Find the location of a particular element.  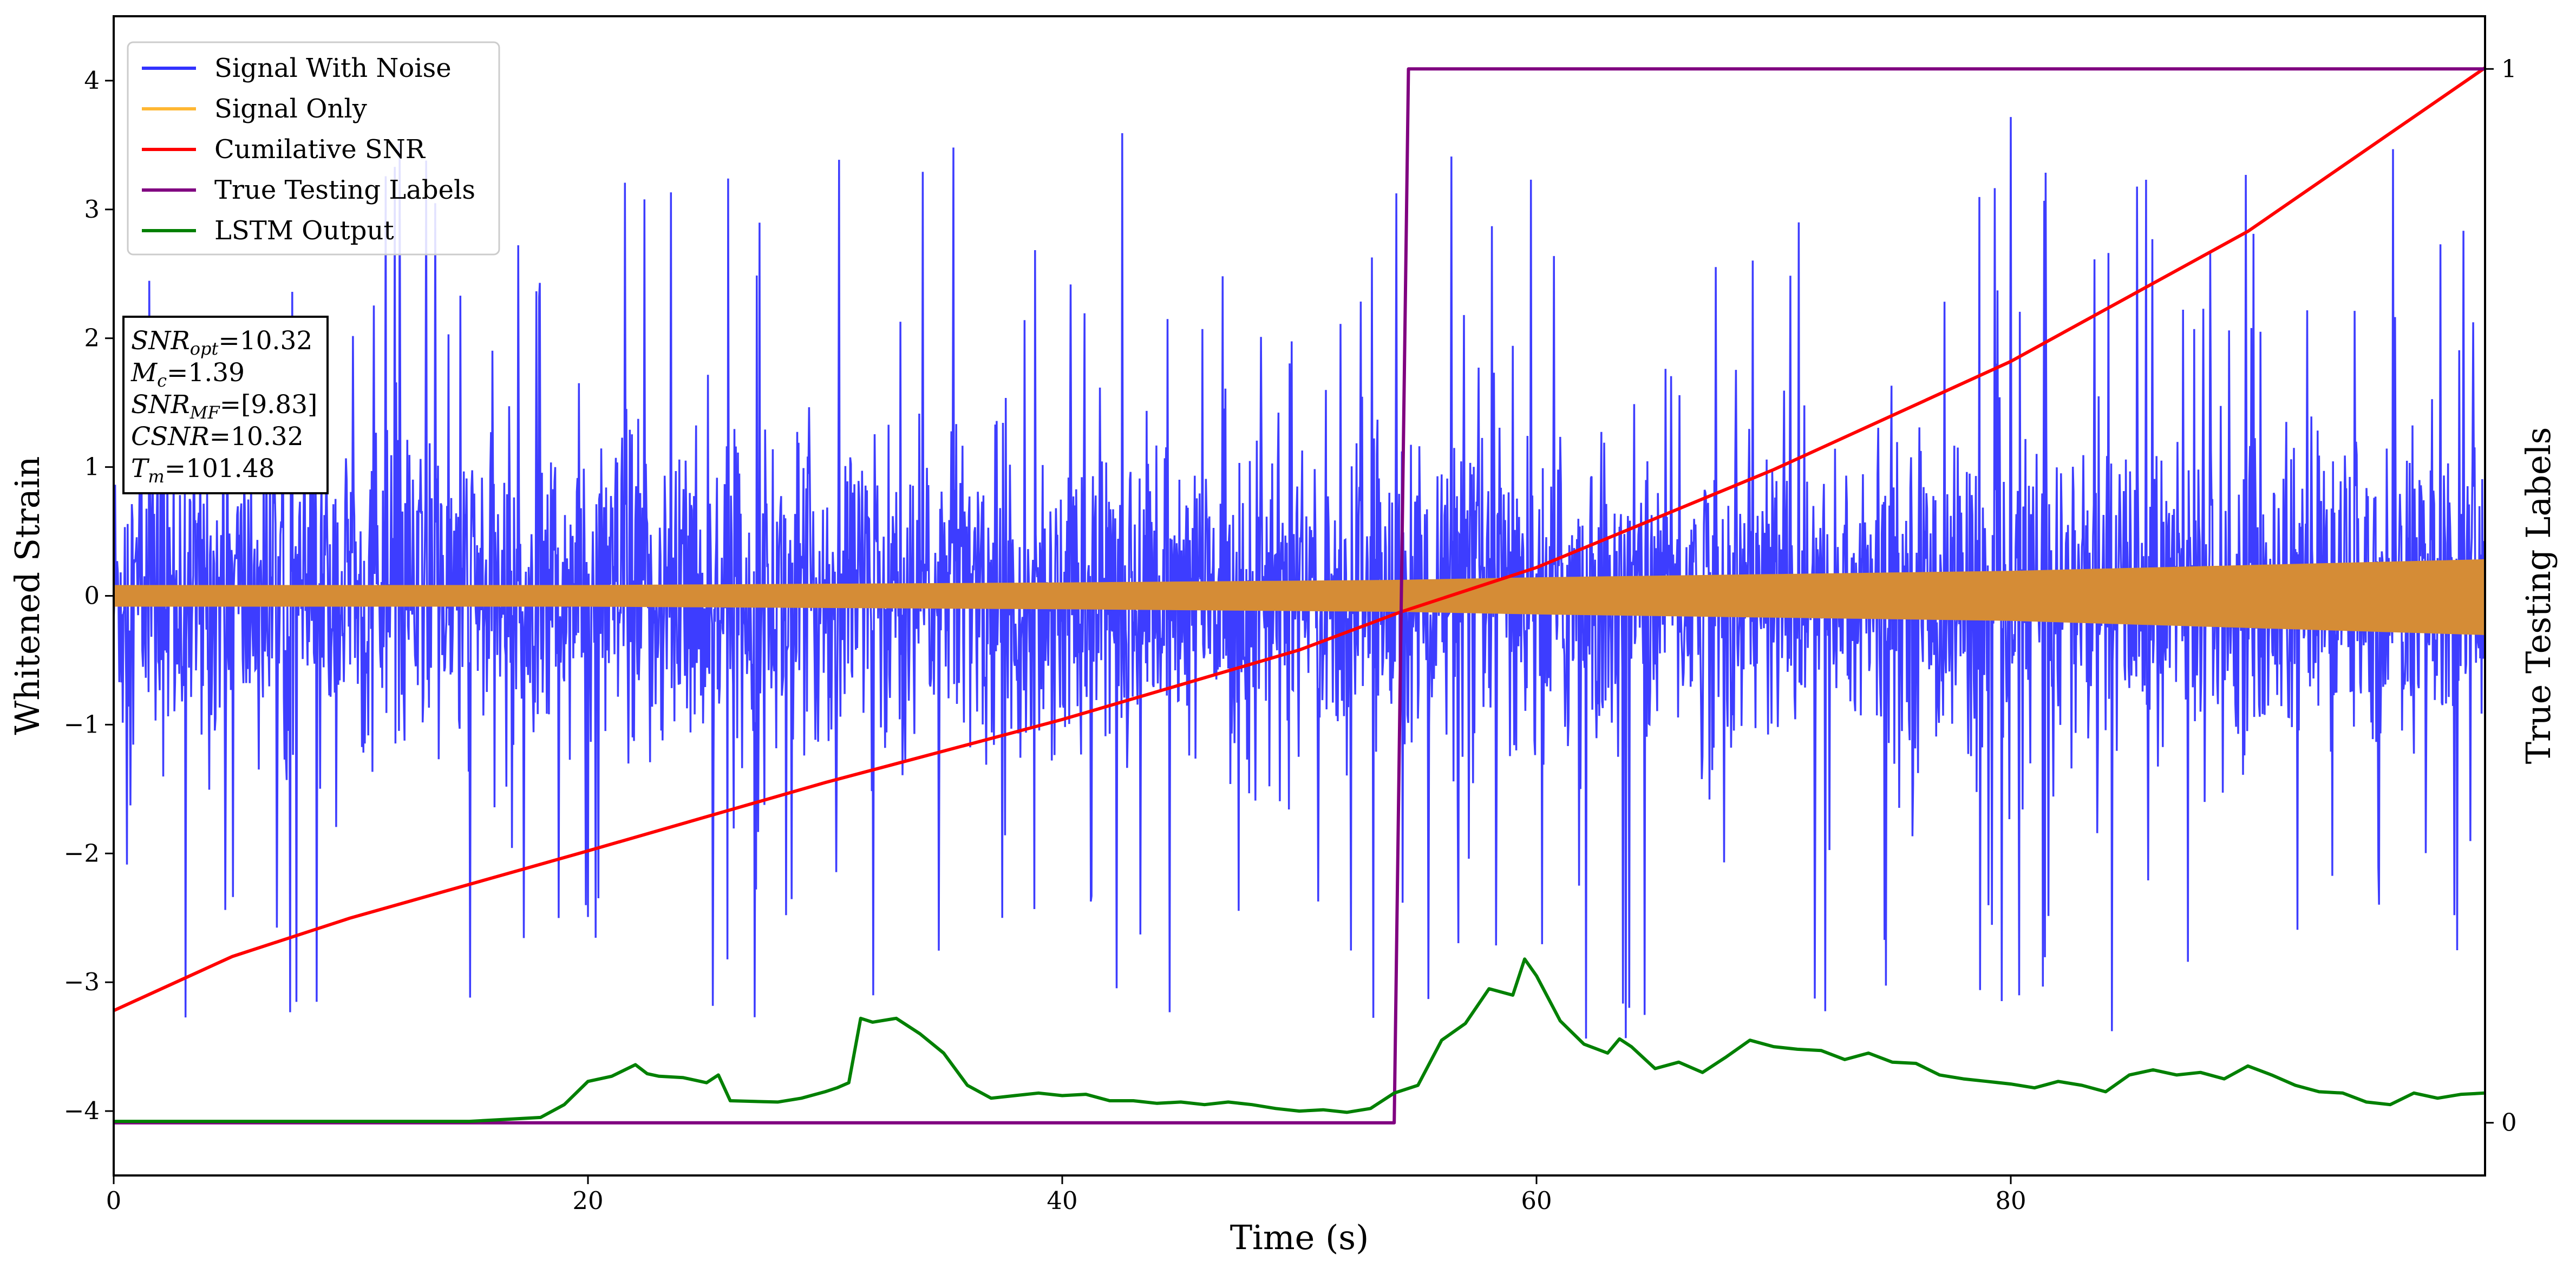

annotation-frame is located at coordinates (225, 405).